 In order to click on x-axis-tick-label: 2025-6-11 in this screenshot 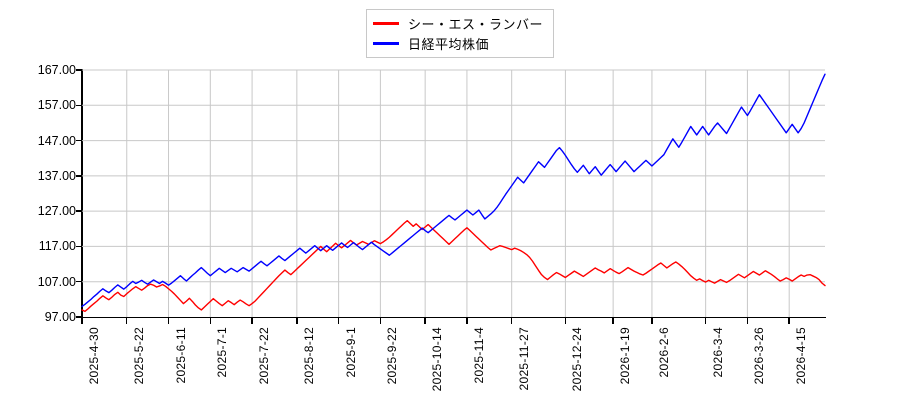, I will do `click(180, 355)`.